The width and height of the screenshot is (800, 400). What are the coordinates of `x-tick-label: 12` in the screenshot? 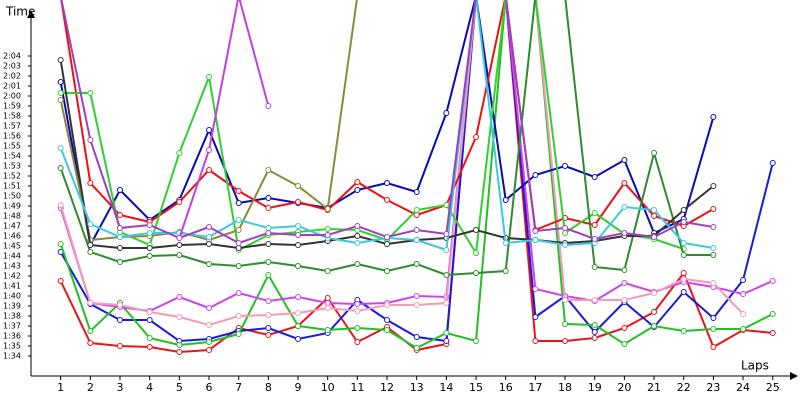 It's located at (387, 387).